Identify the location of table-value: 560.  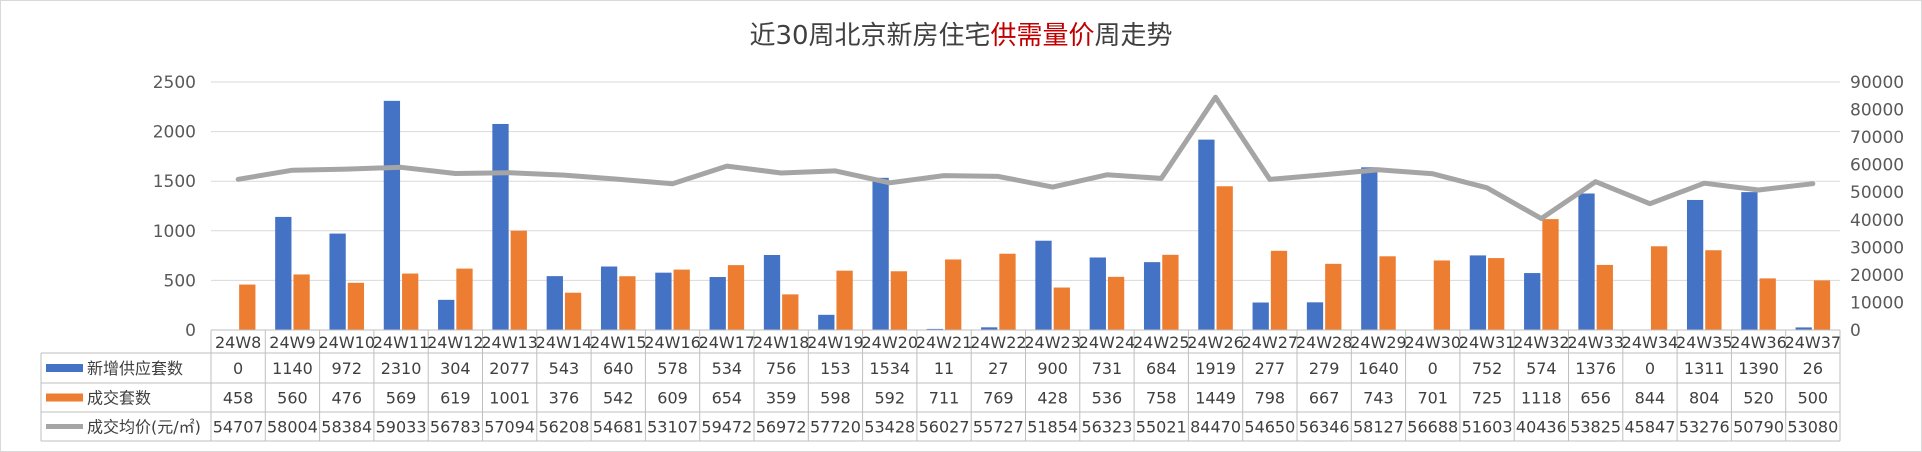
(292, 398).